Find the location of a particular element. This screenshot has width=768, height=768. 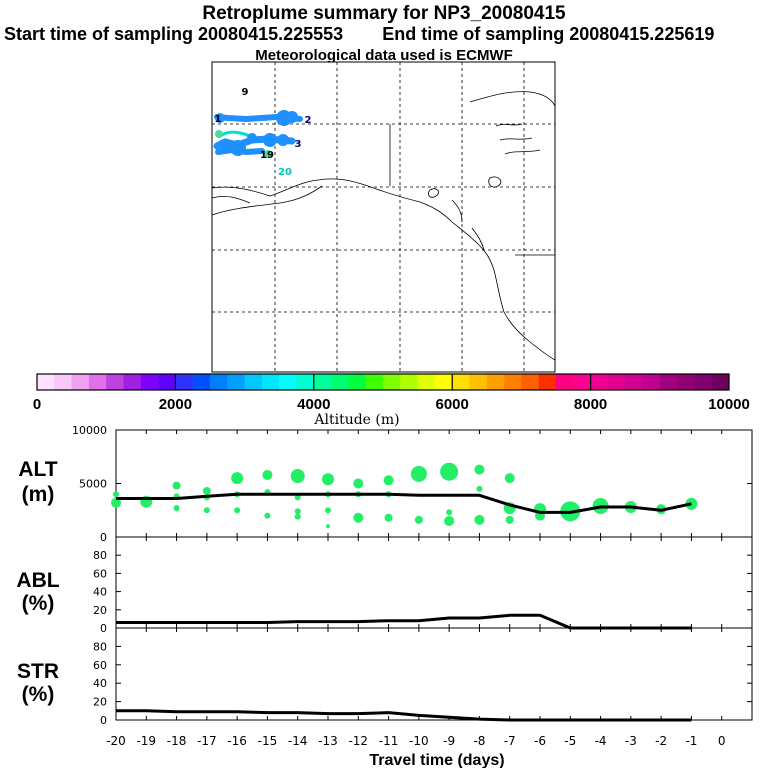

day-labels: 9 1 2 3 19 20 is located at coordinates (263, 132).